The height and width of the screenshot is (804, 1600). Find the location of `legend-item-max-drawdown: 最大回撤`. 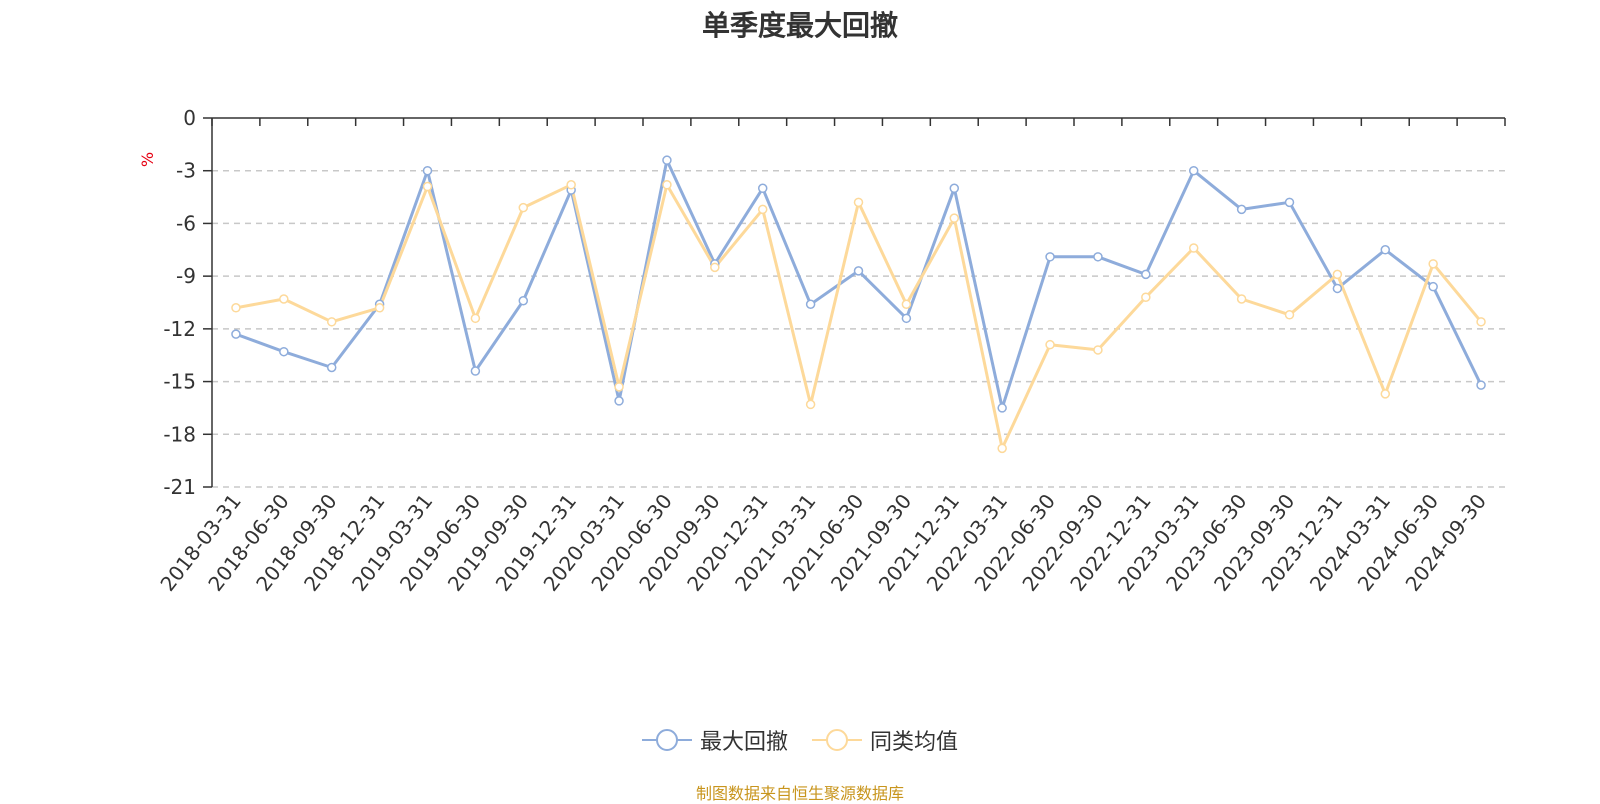

legend-item-max-drawdown: 最大回撤 is located at coordinates (714, 740).